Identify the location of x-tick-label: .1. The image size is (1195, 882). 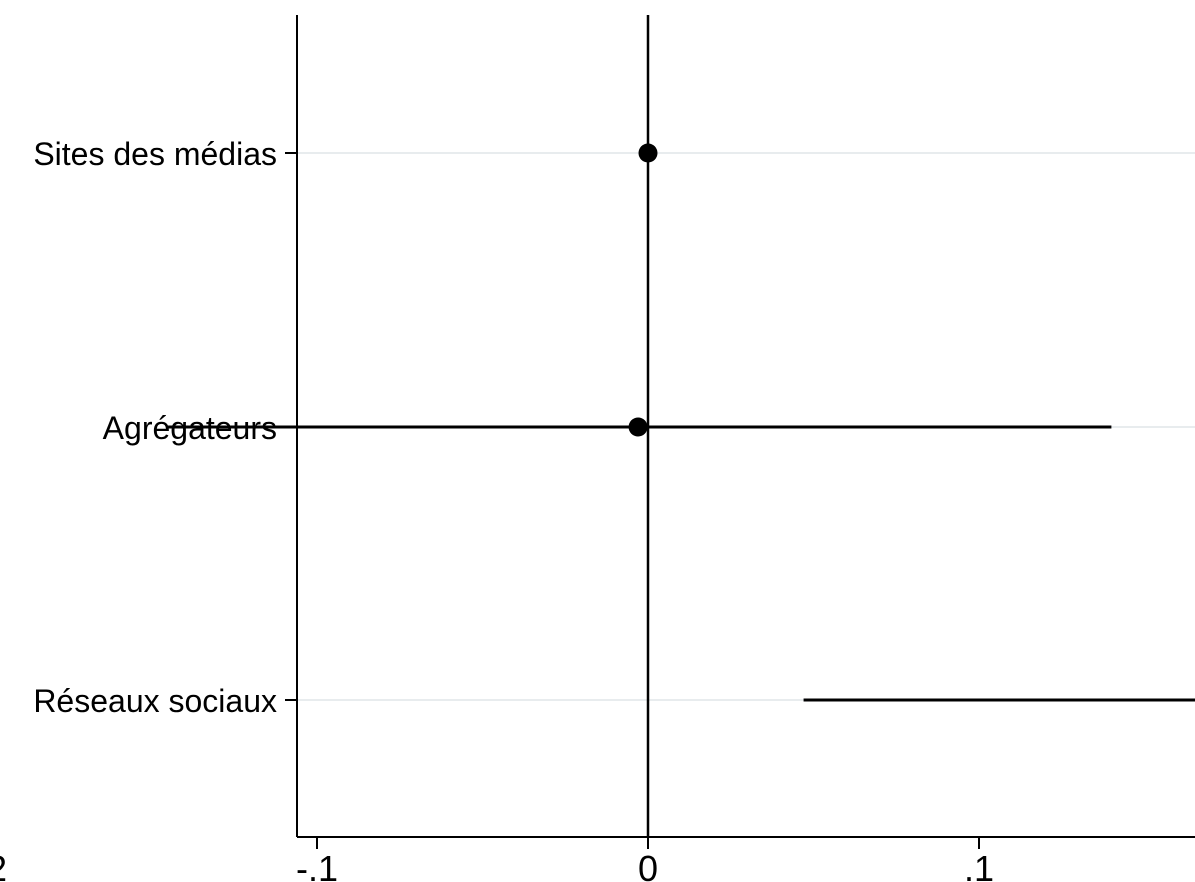
(979, 865).